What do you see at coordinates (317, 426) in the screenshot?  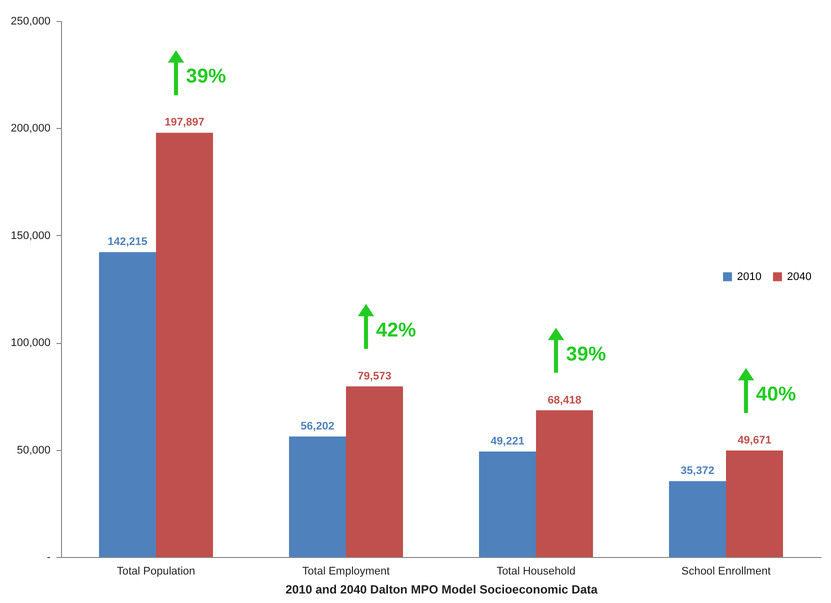 I see `data-label: 56,202` at bounding box center [317, 426].